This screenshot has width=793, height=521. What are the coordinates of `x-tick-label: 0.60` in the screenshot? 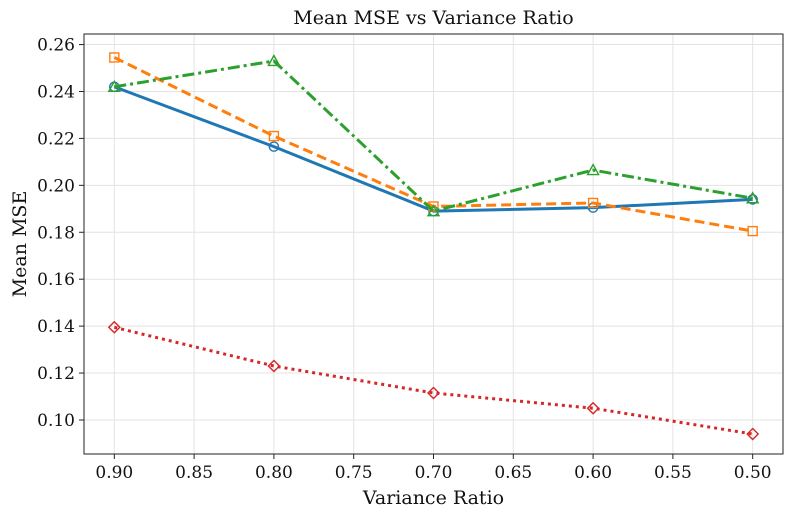 It's located at (593, 473).